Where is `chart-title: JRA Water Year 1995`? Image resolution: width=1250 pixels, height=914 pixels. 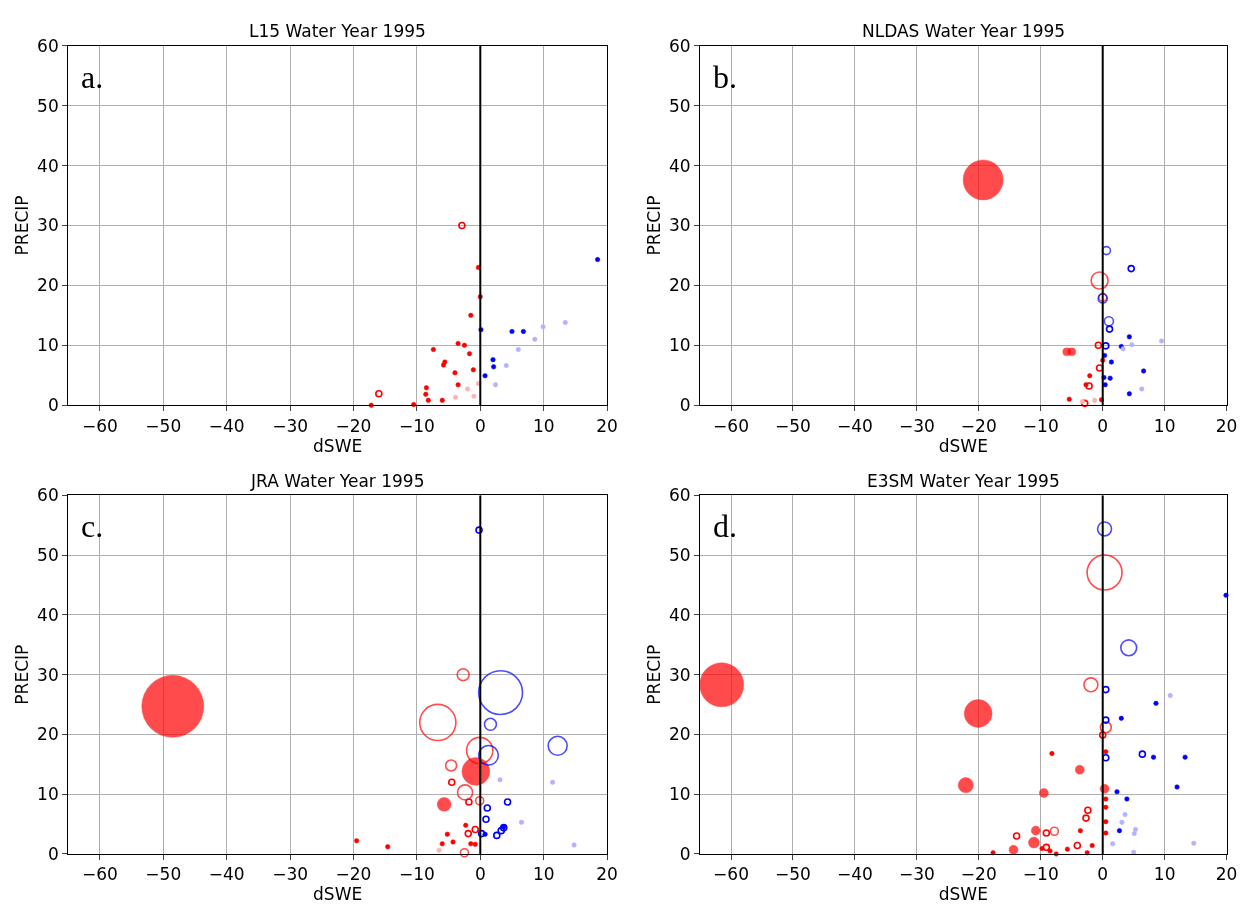
chart-title: JRA Water Year 1995 is located at coordinates (337, 481).